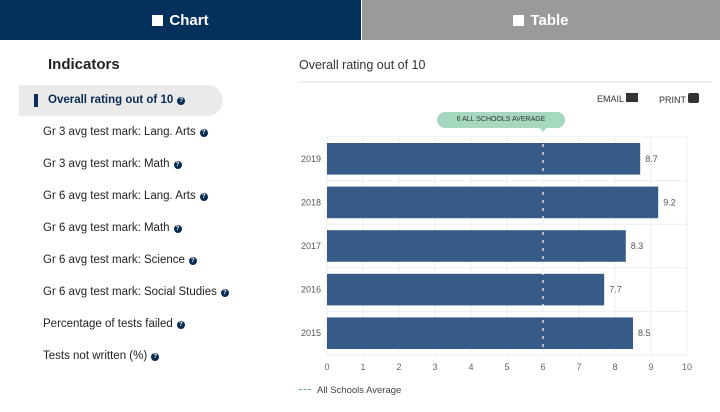  I want to click on data-label: 7.7, so click(615, 290).